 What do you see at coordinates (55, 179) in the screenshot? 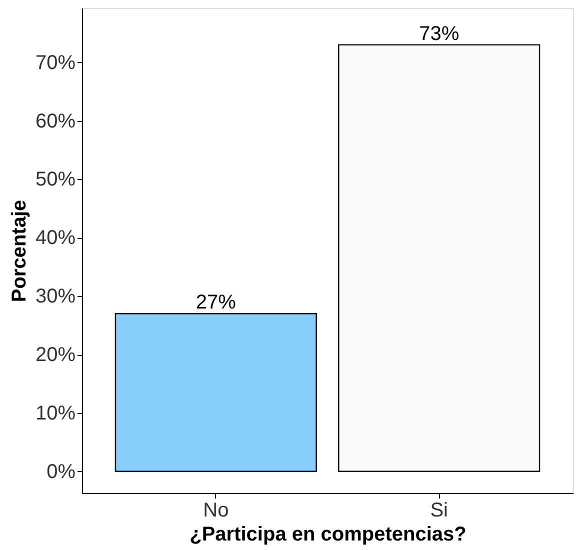
I see `y-tick-label: 50%` at bounding box center [55, 179].